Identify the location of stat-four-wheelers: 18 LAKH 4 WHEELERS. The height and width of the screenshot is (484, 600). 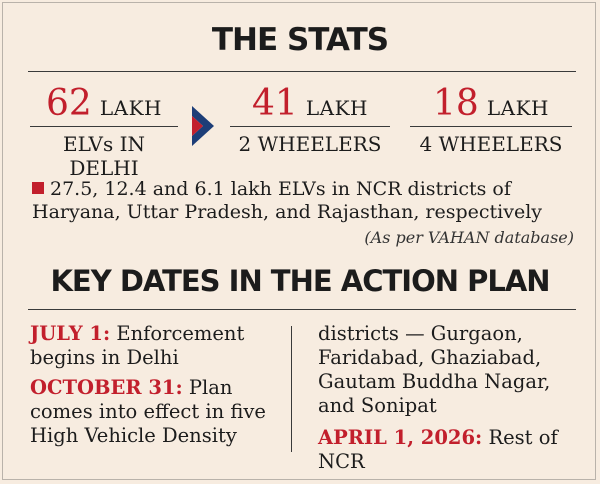
(491, 119).